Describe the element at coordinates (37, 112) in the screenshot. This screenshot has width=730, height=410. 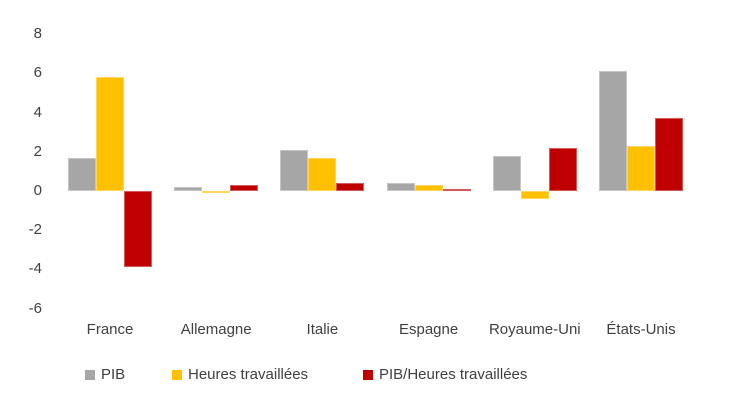
I see `y-axis-tick-label: 4` at that location.